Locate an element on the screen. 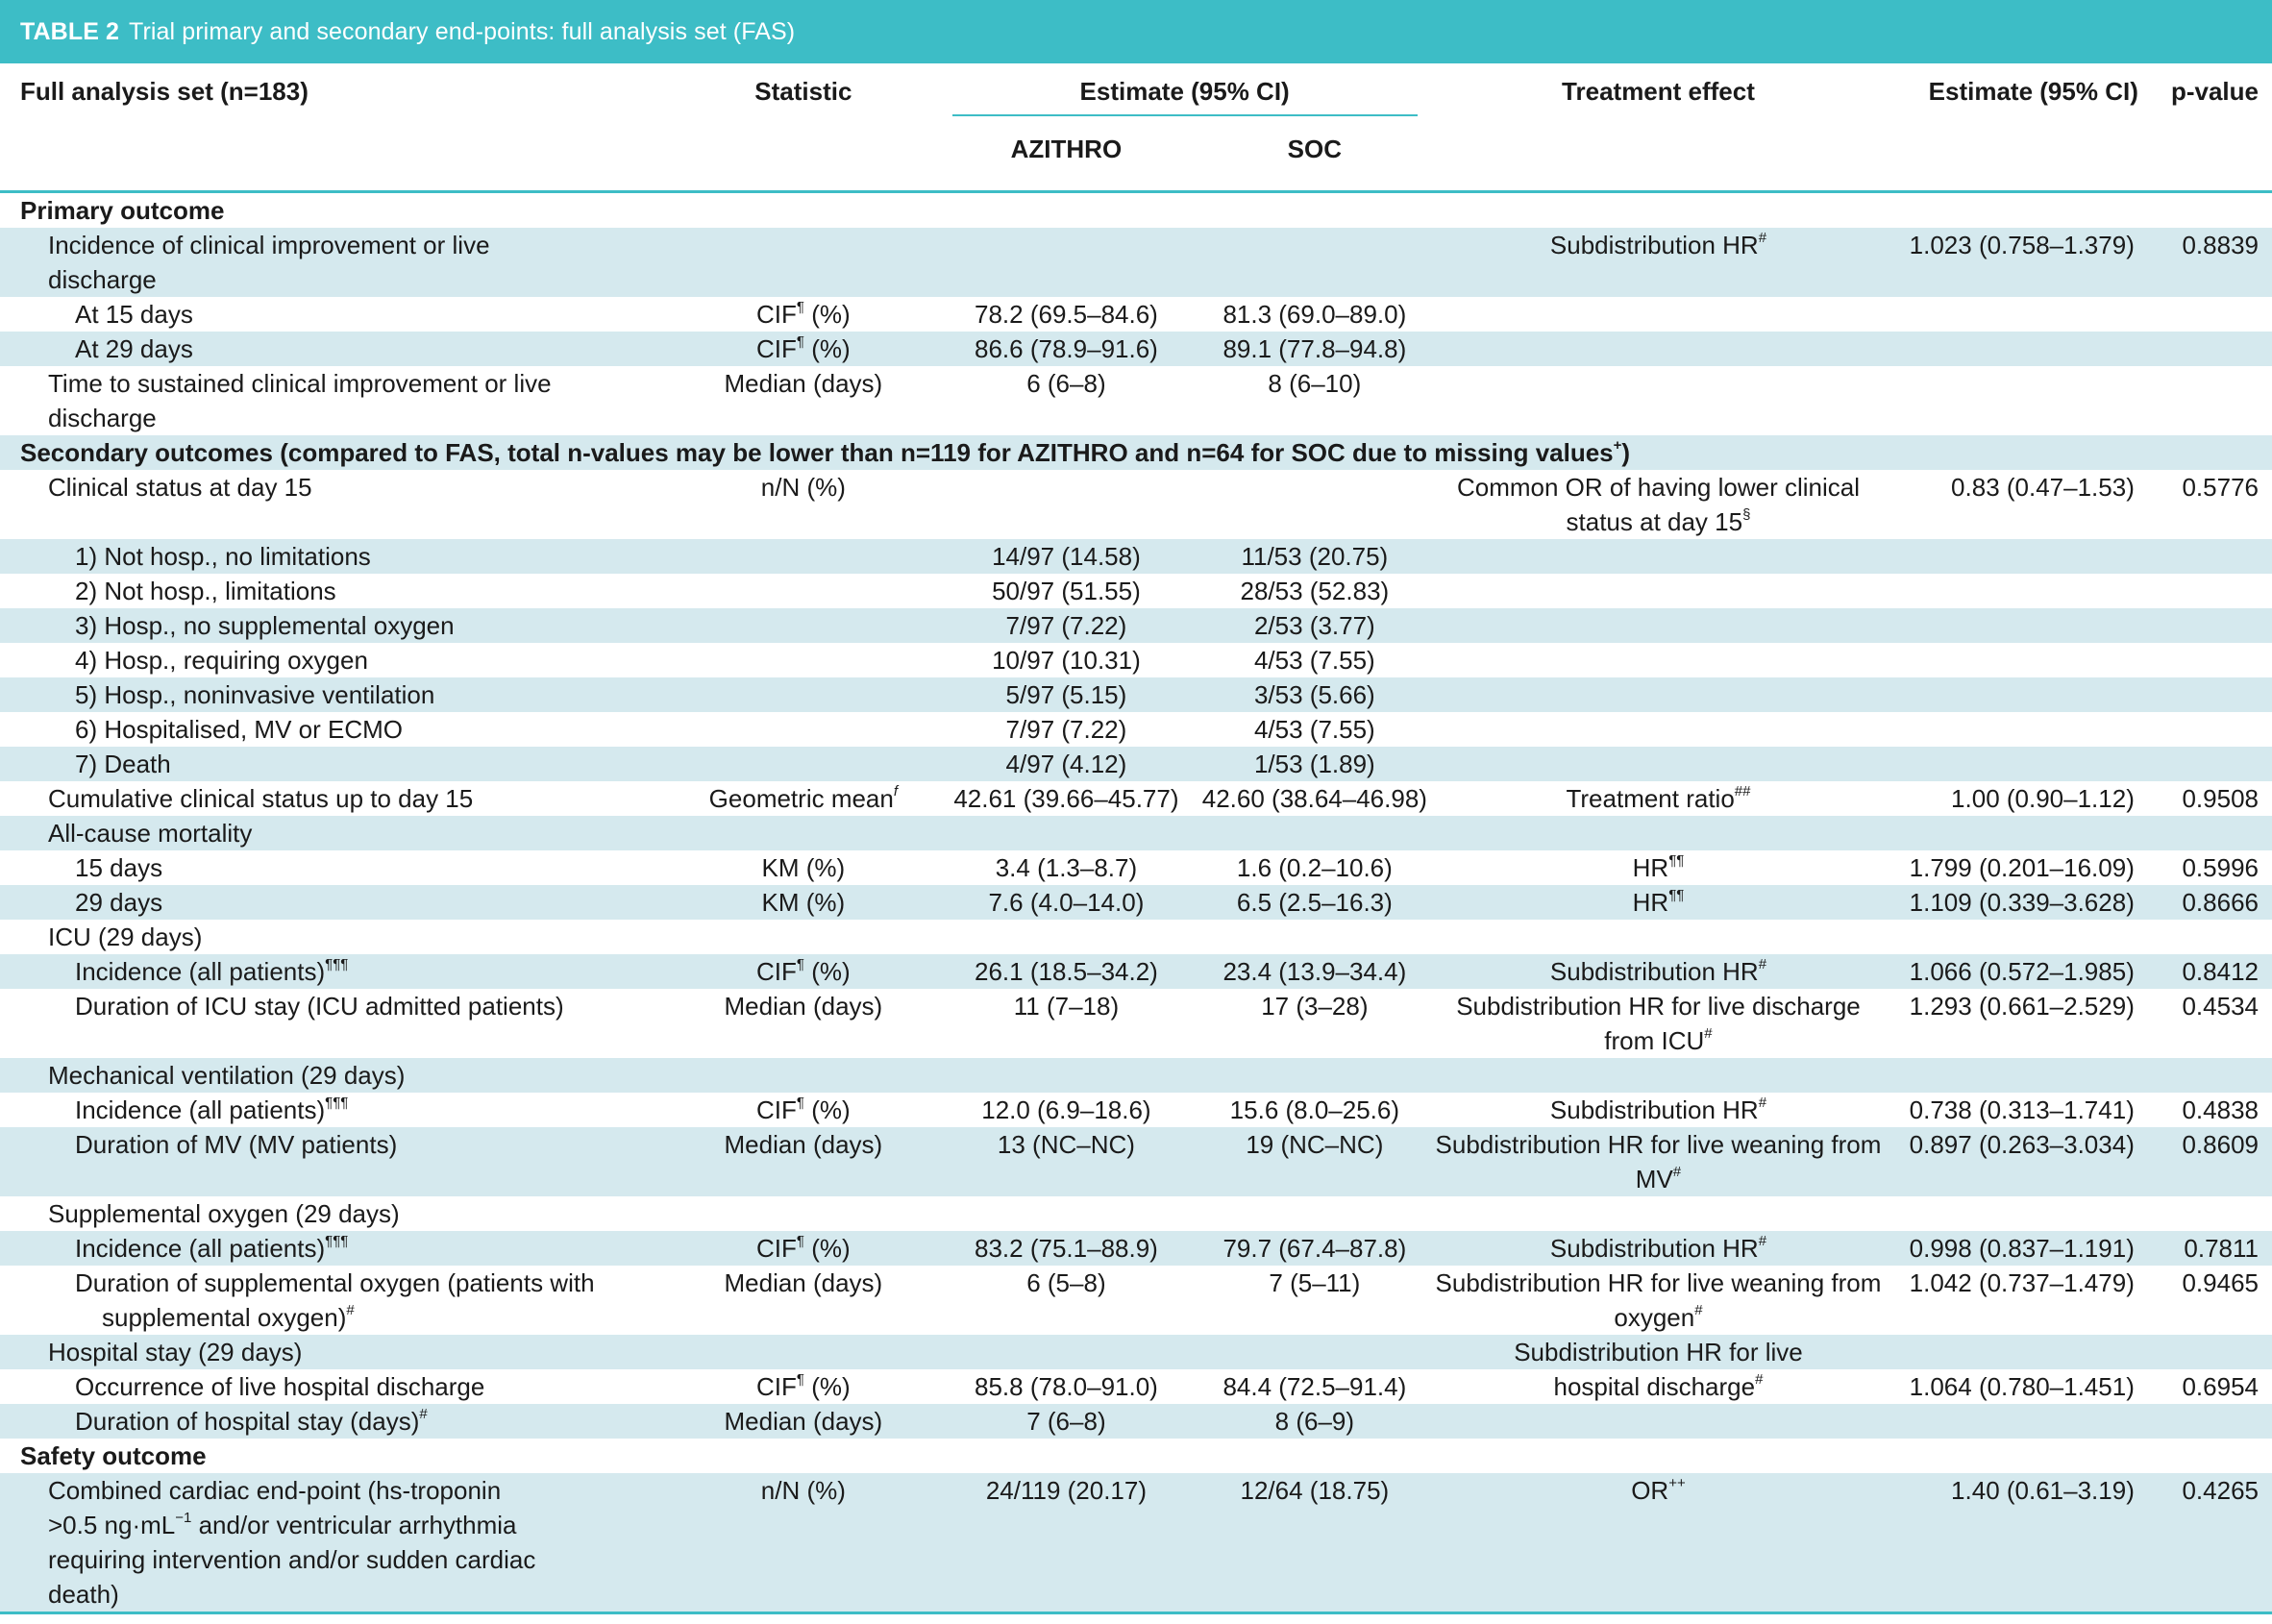  azithro-cell: 86.6 (78.9–91.6) is located at coordinates (1066, 349).